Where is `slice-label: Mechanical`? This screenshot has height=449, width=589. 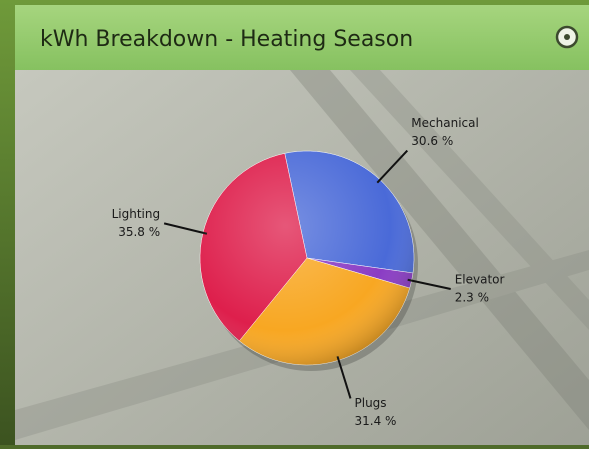
slice-label: Mechanical is located at coordinates (445, 123).